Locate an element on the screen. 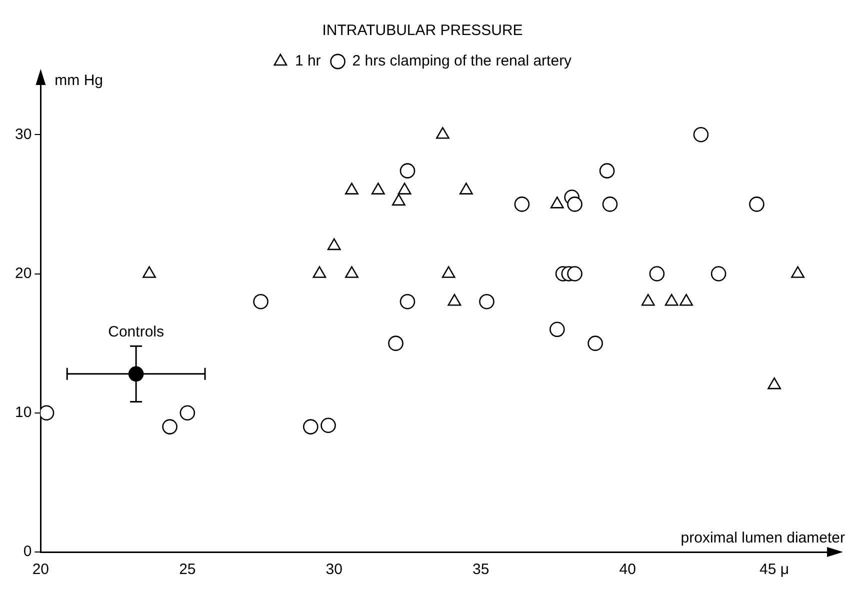 The height and width of the screenshot is (590, 865). x-tick-label: 45 μ is located at coordinates (775, 569).